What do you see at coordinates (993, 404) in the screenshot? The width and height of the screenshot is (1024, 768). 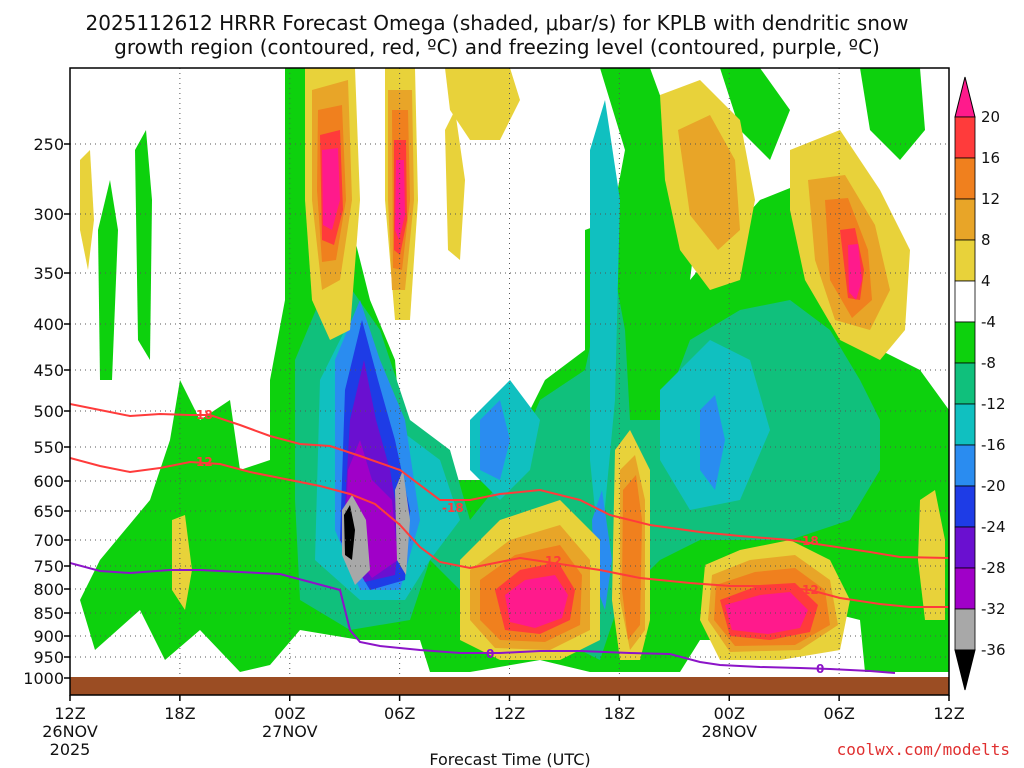 I see `colorbar-tick-label: -12` at bounding box center [993, 404].